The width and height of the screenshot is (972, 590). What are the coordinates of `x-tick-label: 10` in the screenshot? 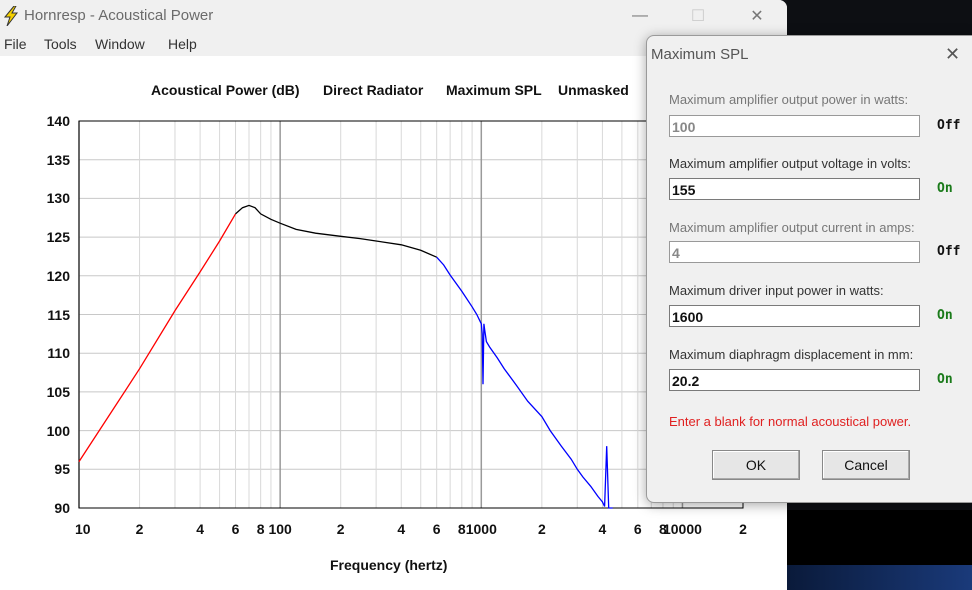 It's located at (83, 529).